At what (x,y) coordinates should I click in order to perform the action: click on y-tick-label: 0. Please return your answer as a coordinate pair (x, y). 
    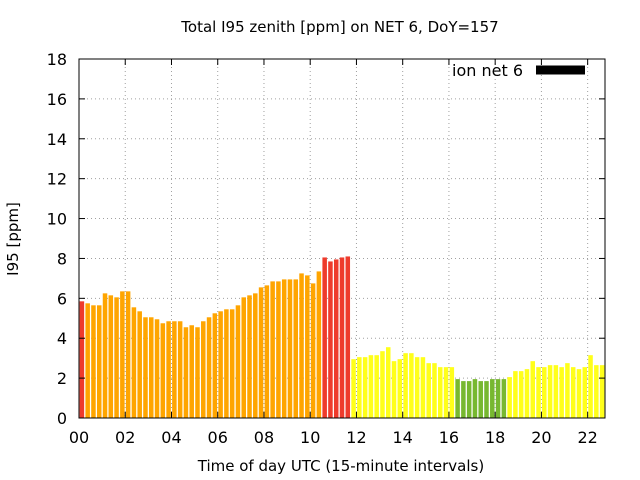
    Looking at the image, I should click on (62, 418).